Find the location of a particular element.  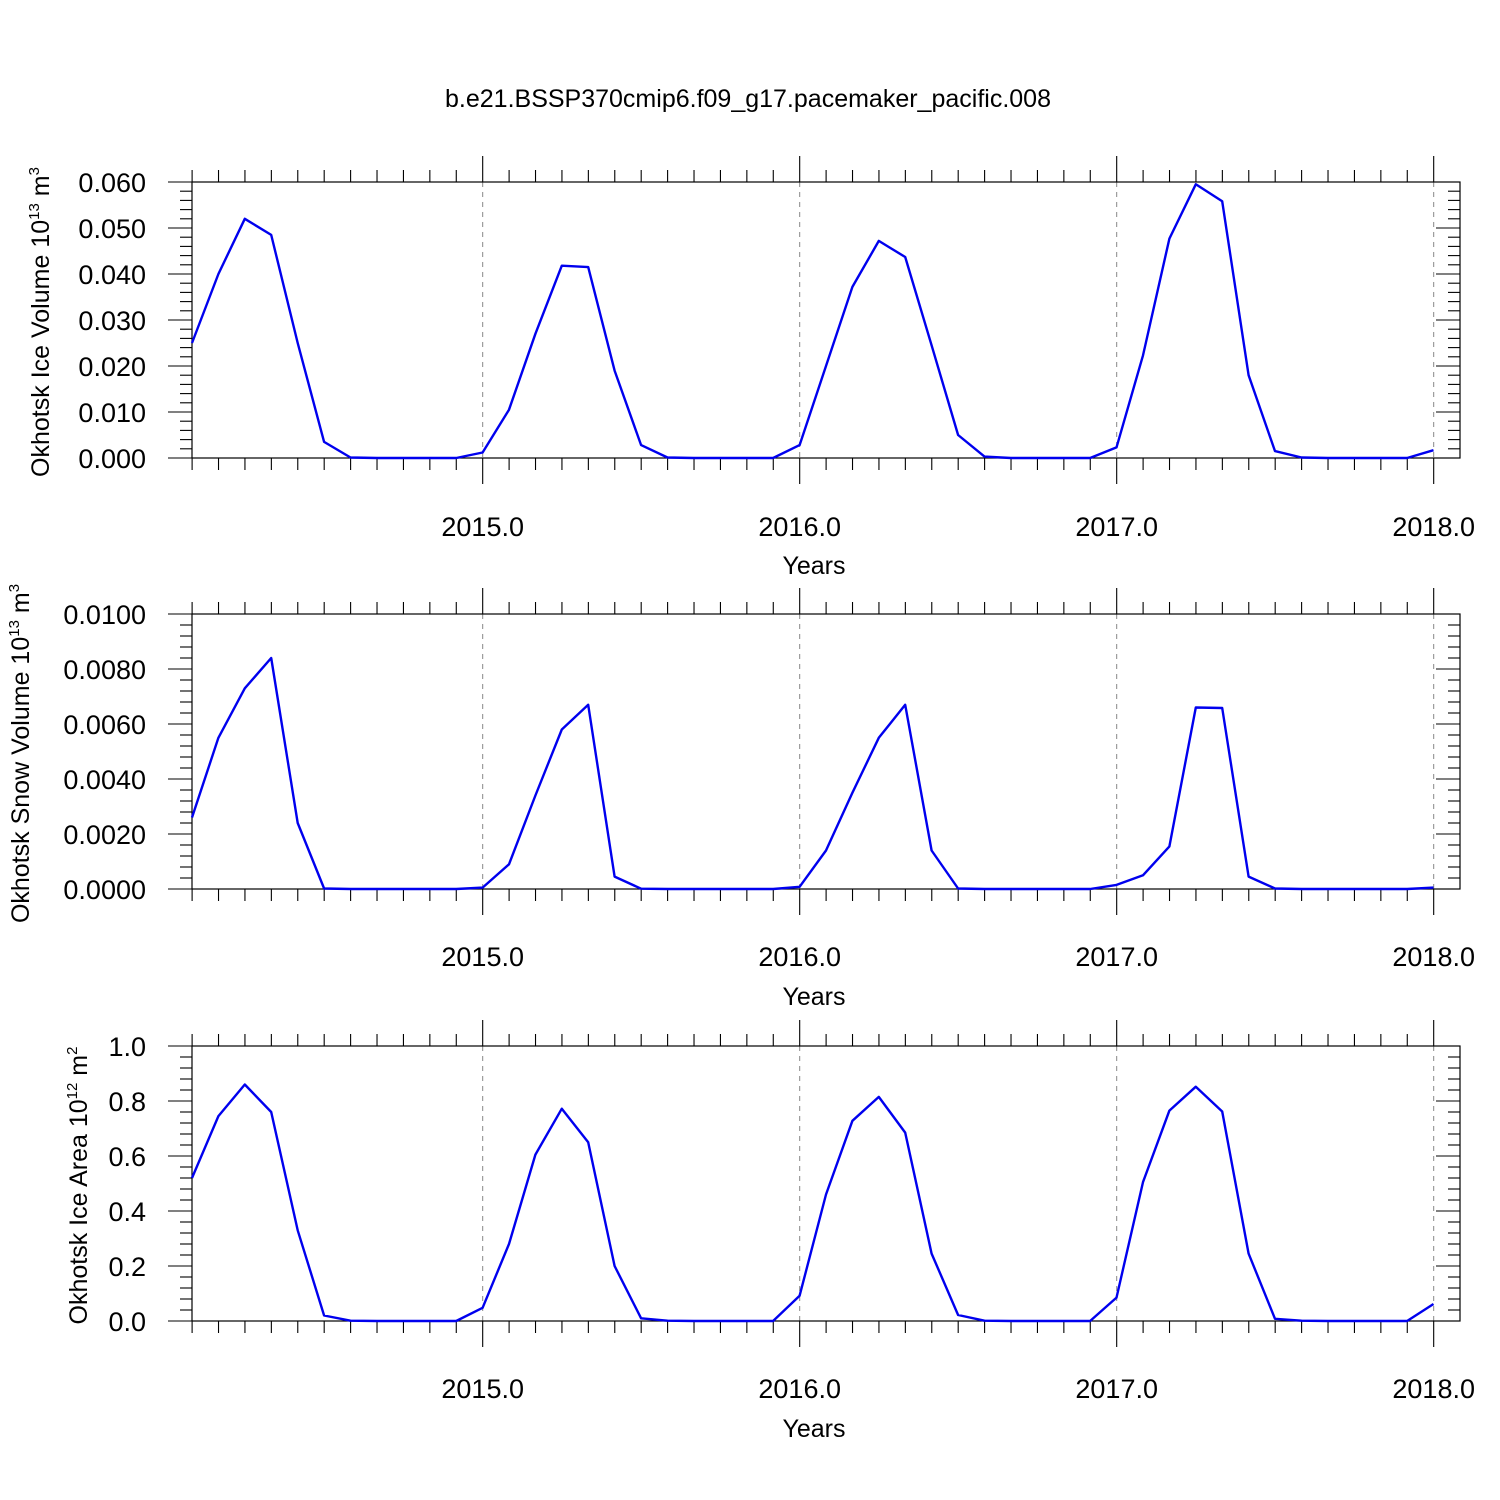

y-axis-label: Okhotsk Snow Volume 1013 m3 is located at coordinates (20, 753).